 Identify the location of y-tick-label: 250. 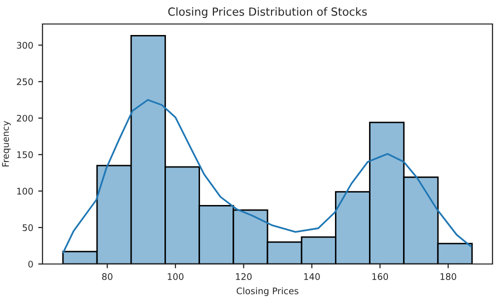
(24, 82).